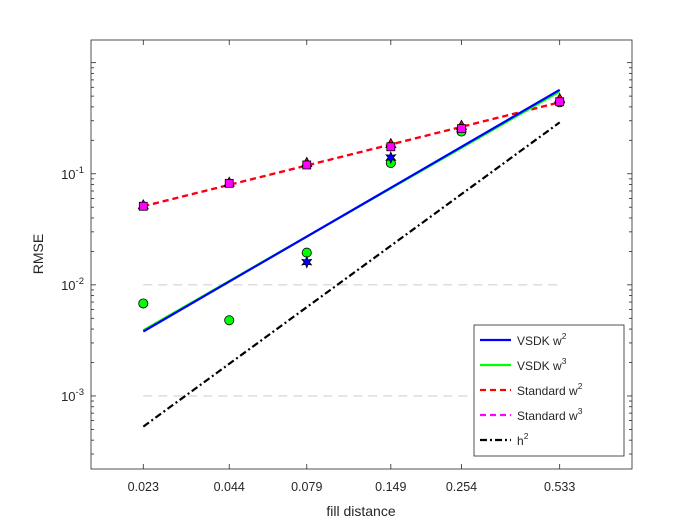 The width and height of the screenshot is (700, 530). What do you see at coordinates (351, 154) in the screenshot?
I see `series-line` at bounding box center [351, 154].